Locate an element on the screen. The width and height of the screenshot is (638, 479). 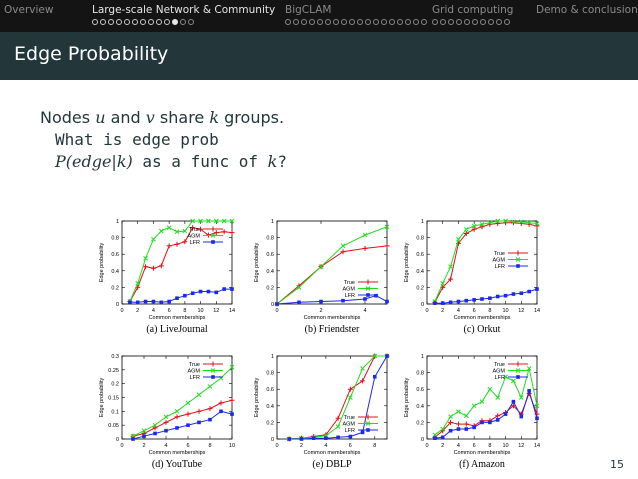
series-line-agm is located at coordinates (180, 261).